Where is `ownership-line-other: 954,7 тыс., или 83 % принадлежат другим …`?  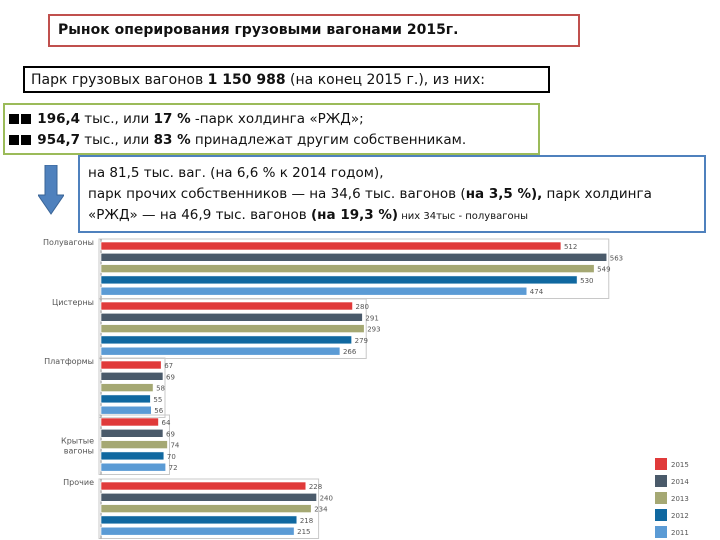
ownership-line-other: 954,7 тыс., или 83 % принадлежат другим … is located at coordinates (271, 140).